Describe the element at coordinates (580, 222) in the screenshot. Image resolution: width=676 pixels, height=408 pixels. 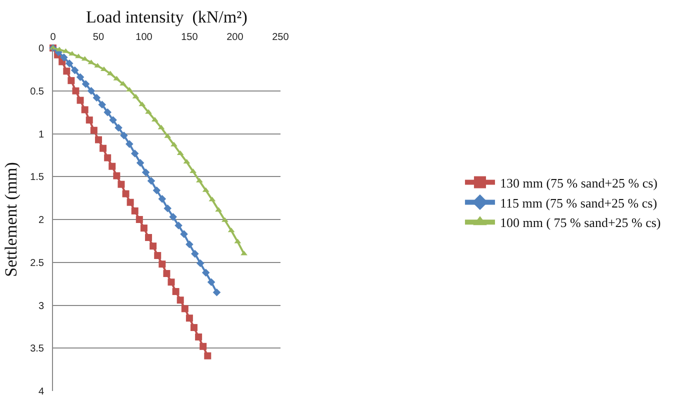
I see `legend-label: 100 mm ( 75 % sand+25 % cs)` at that location.